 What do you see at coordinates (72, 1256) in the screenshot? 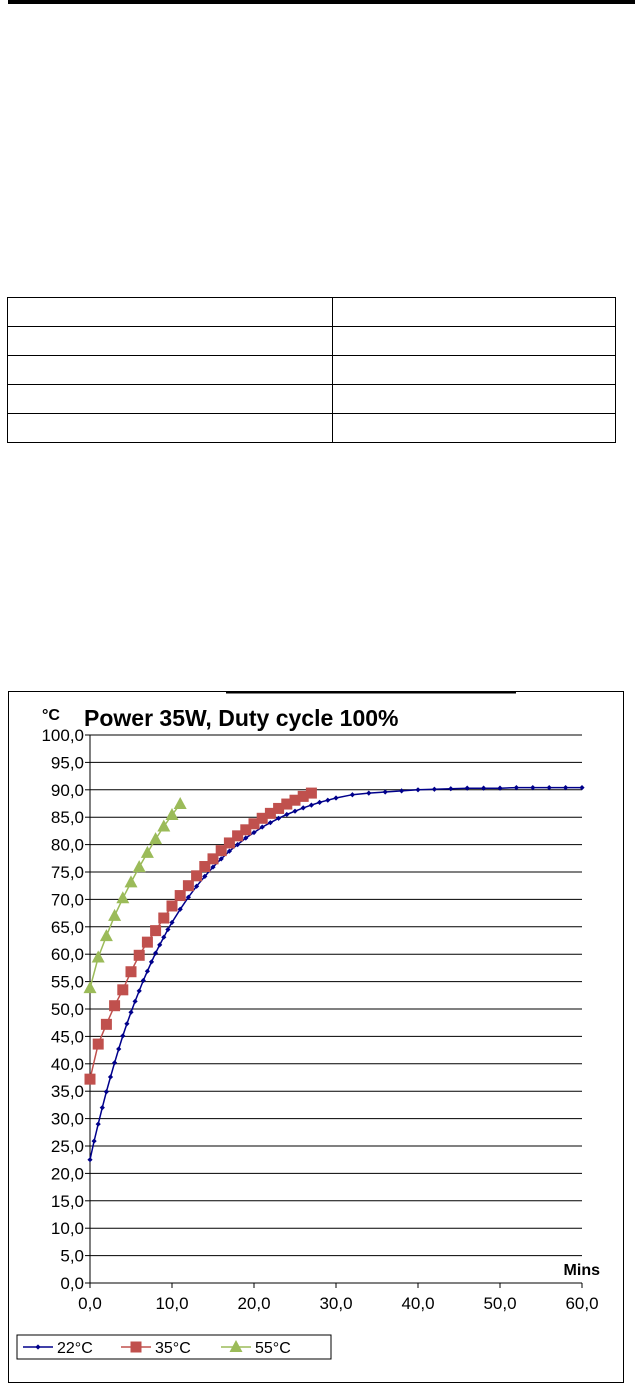
I see `y-tick-label: 5,0` at bounding box center [72, 1256].